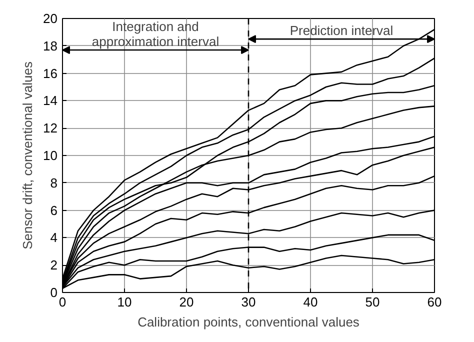 The image size is (474, 342). What do you see at coordinates (54, 182) in the screenshot?
I see `y-tick-label: 8` at bounding box center [54, 182].